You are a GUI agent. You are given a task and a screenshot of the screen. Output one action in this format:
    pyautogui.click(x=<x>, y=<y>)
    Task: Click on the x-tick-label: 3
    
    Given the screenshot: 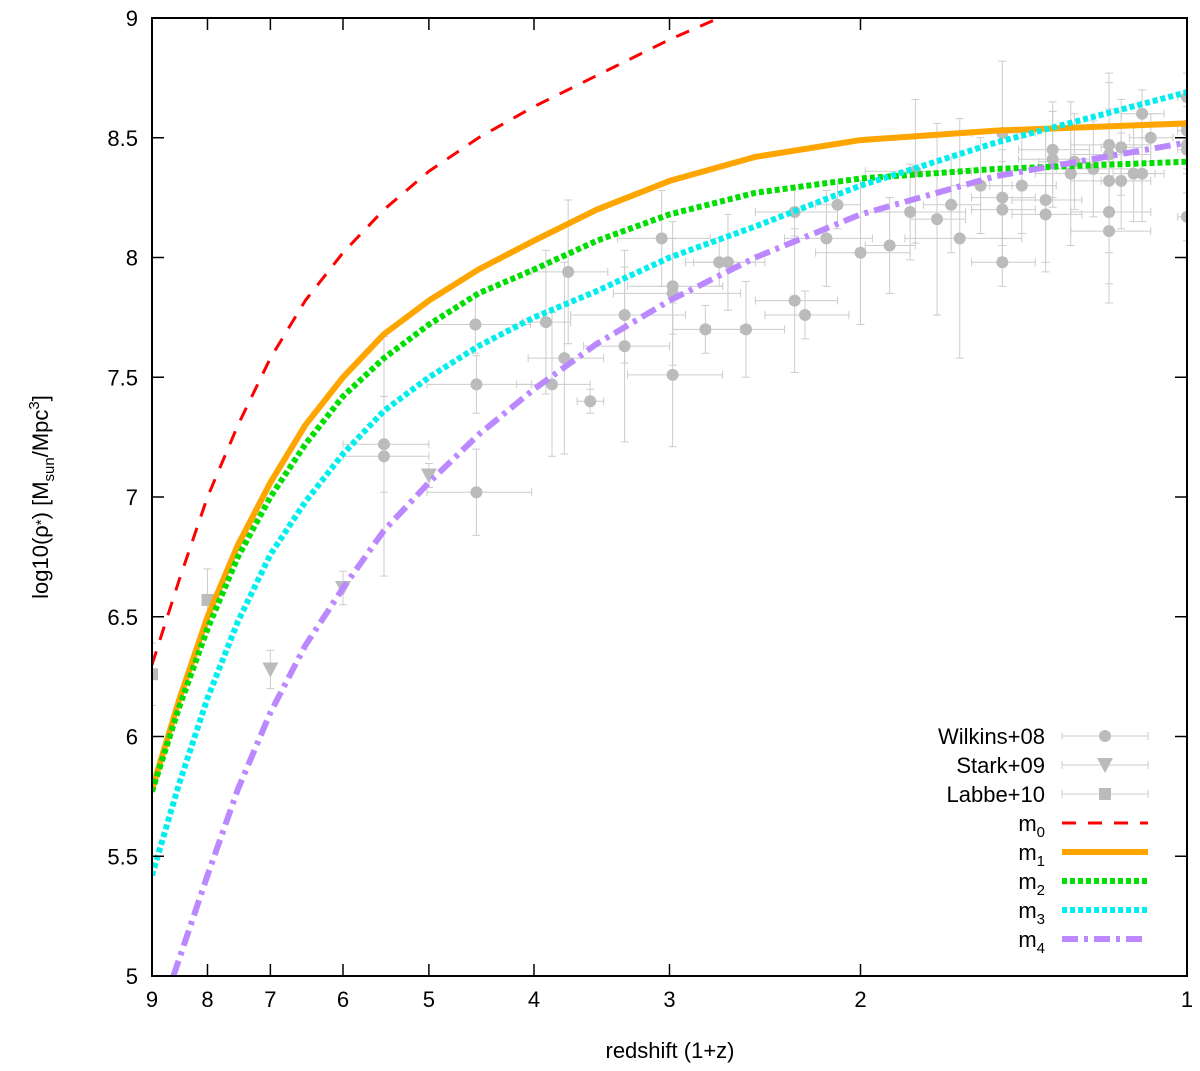 What is the action you would take?
    pyautogui.click(x=669, y=999)
    